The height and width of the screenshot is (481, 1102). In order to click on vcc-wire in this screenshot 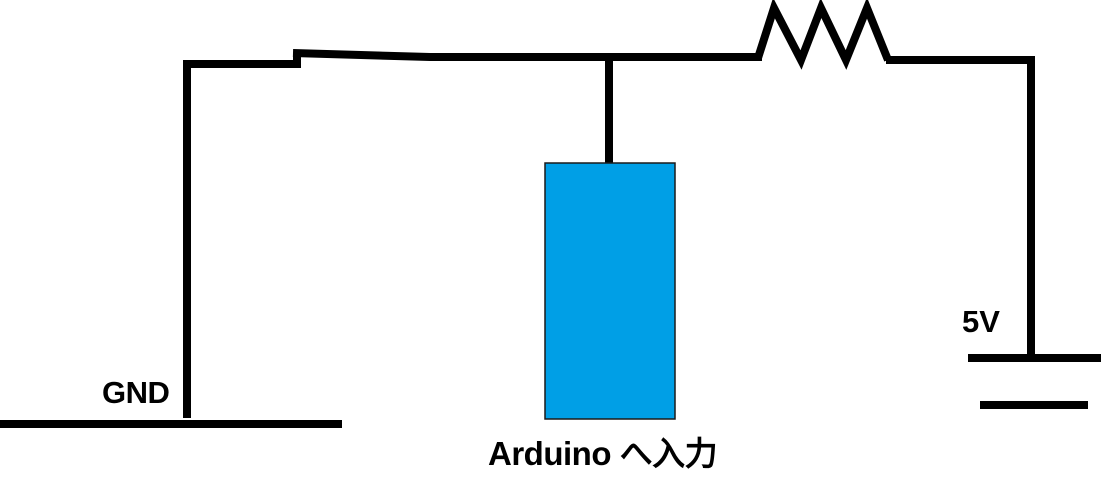, I will do `click(960, 207)`.